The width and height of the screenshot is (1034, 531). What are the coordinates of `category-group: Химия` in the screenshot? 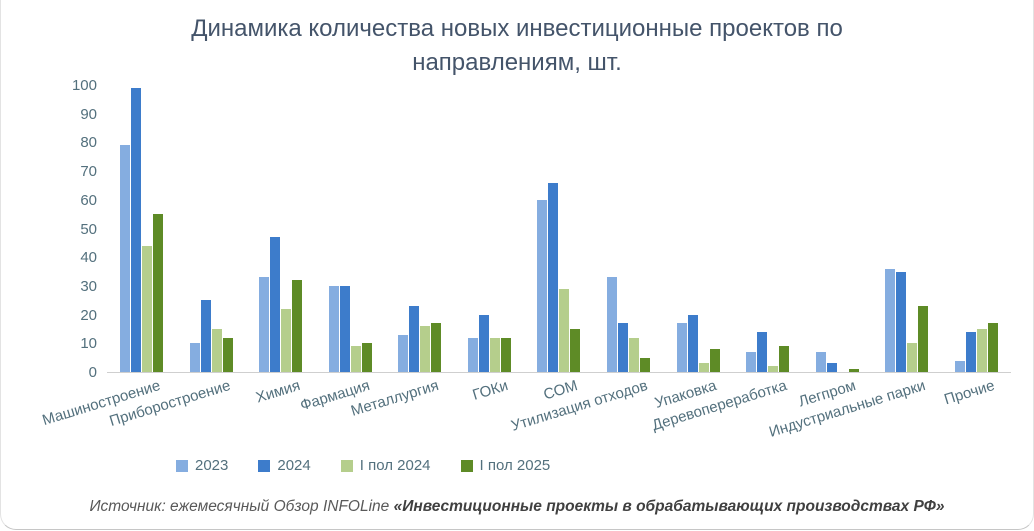 It's located at (281, 245).